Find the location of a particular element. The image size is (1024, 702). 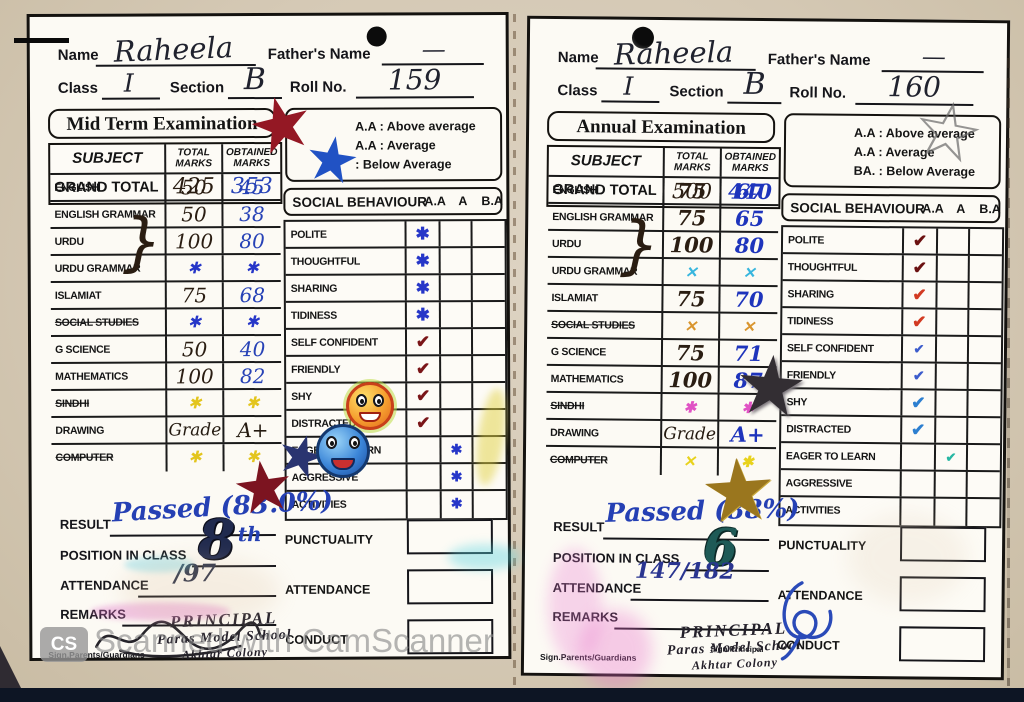

father-name-label: Father's Name is located at coordinates (319, 54).